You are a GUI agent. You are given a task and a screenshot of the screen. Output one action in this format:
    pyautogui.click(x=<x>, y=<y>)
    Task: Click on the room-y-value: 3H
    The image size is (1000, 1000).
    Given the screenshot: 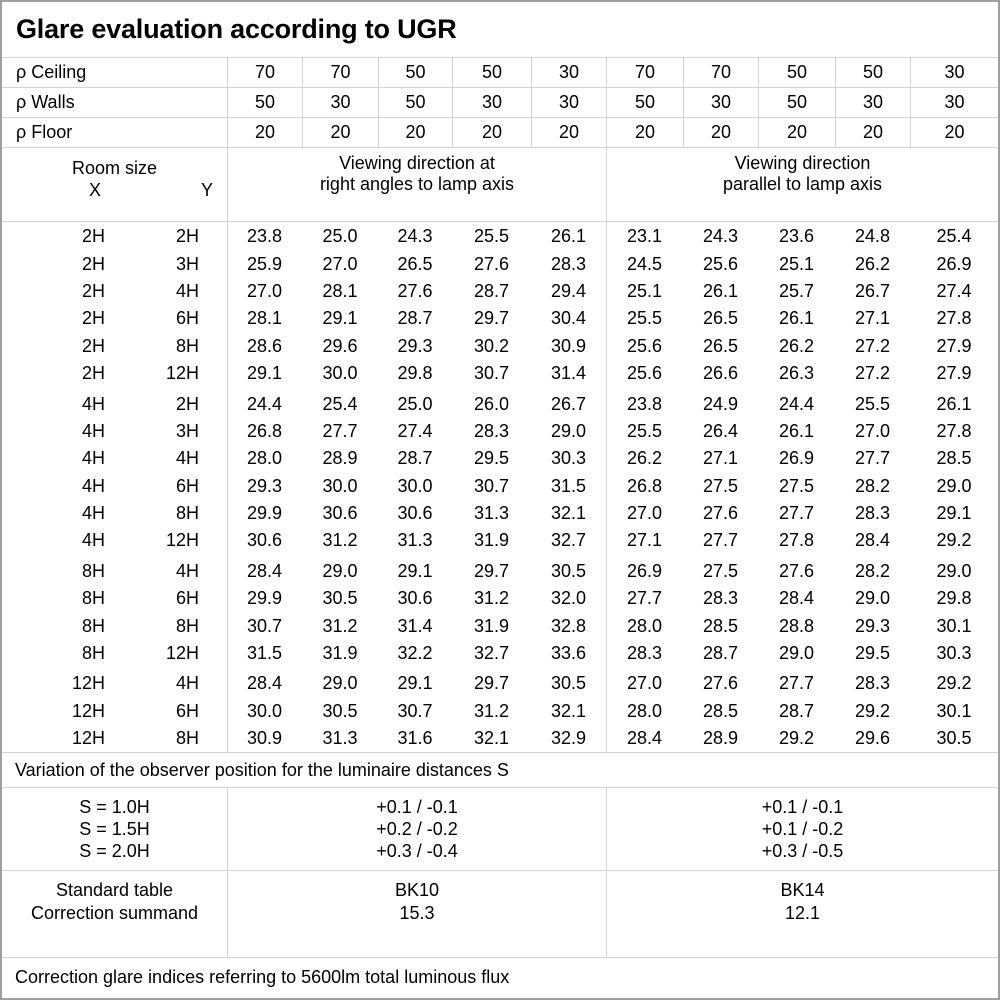 What is the action you would take?
    pyautogui.click(x=187, y=263)
    